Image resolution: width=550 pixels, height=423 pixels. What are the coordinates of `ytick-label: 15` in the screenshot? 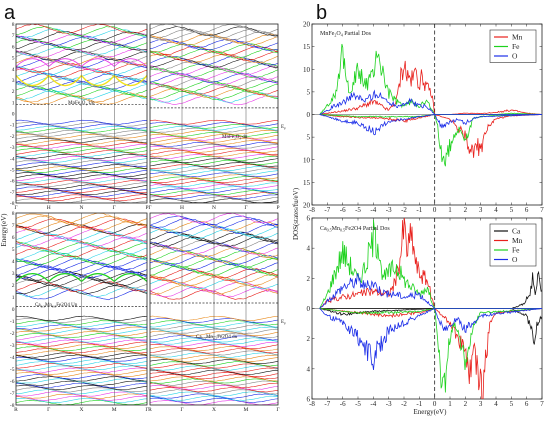 It's located at (307, 47).